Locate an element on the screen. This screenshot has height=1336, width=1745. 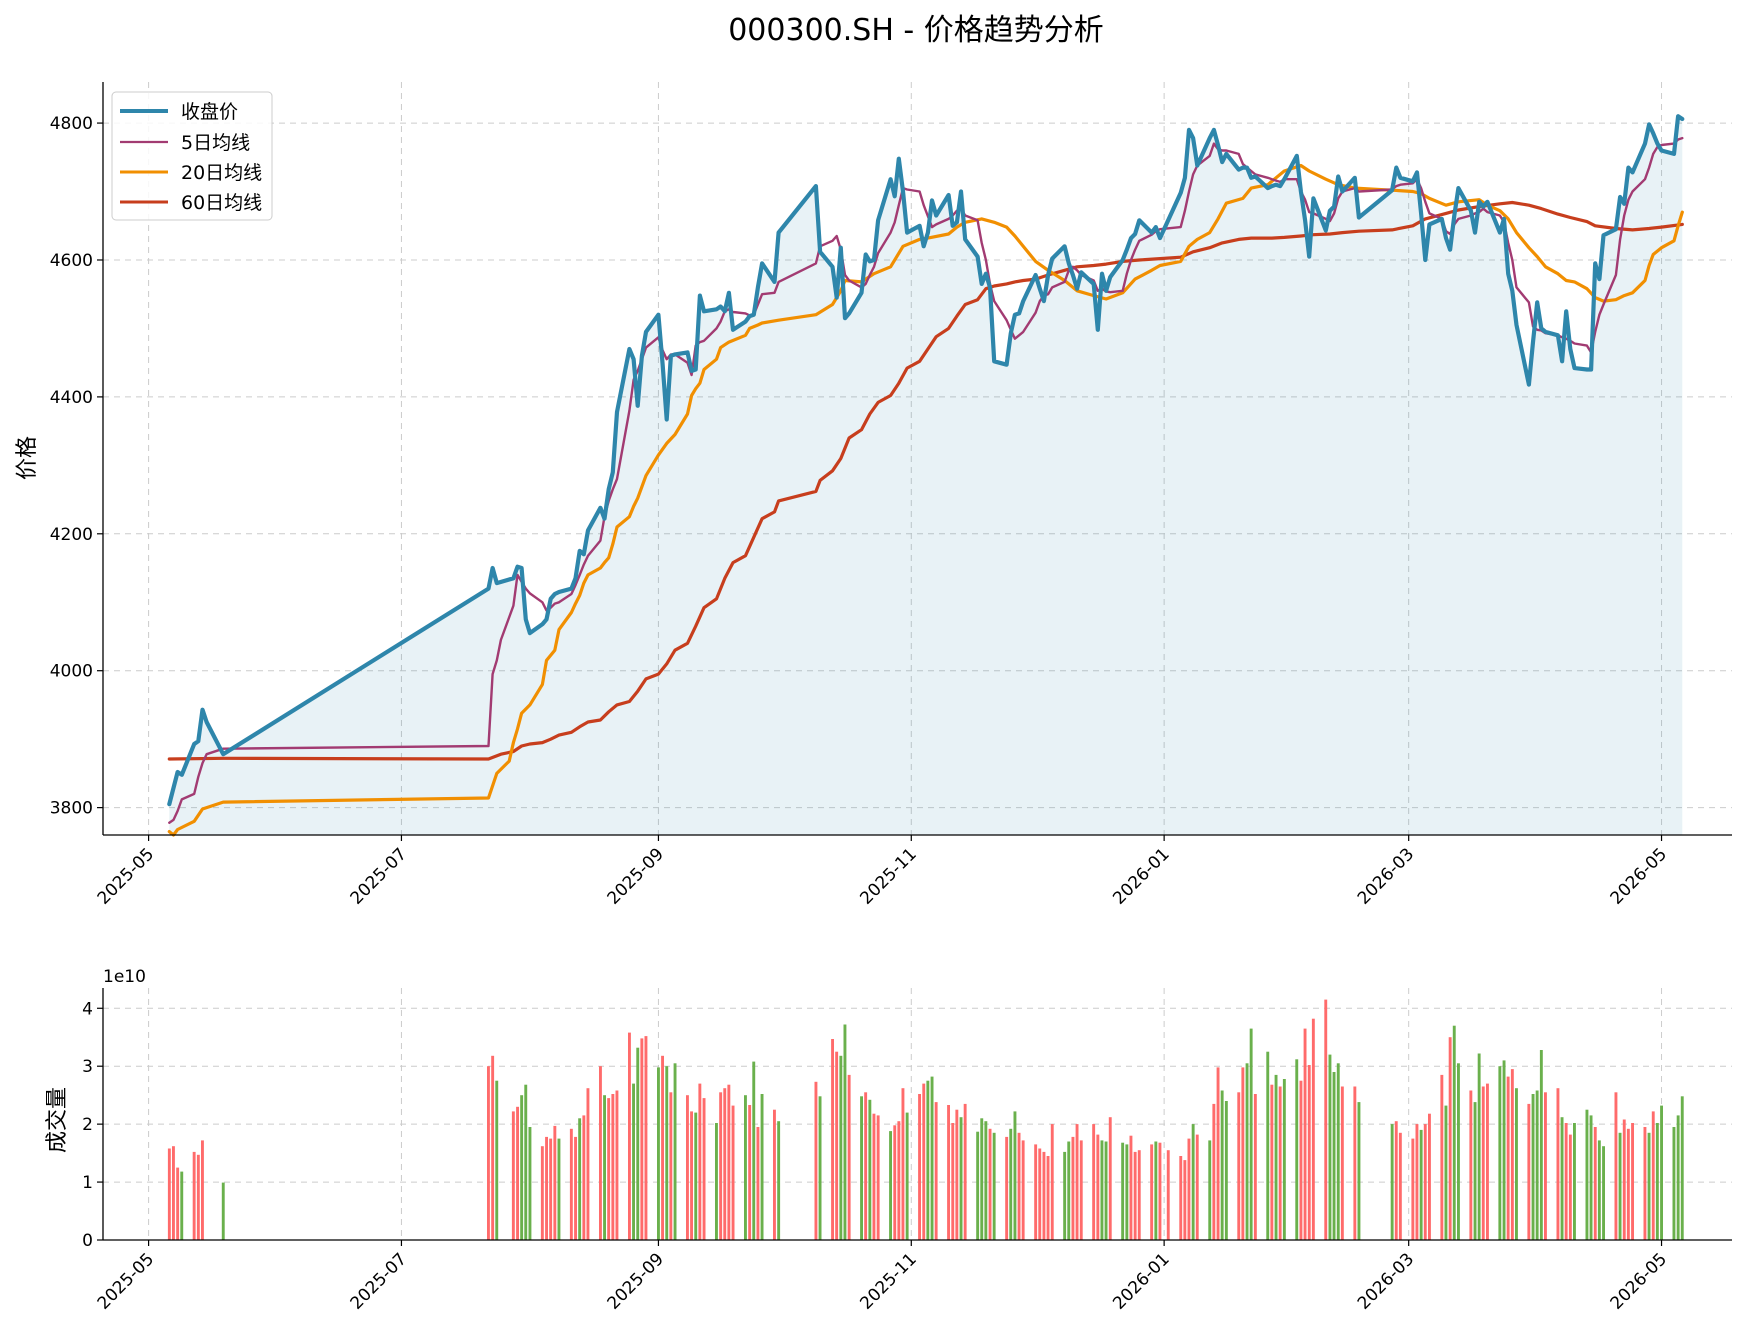
price-y-tick-label: 4400 is located at coordinates (71, 398).